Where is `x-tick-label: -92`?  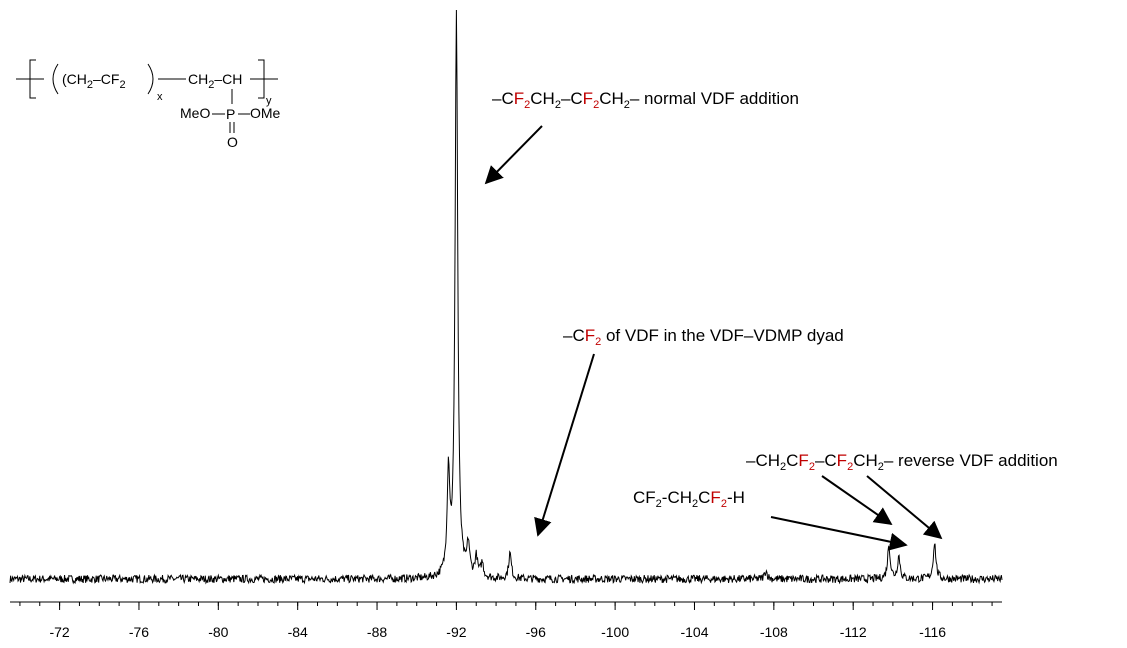 x-tick-label: -92 is located at coordinates (456, 632).